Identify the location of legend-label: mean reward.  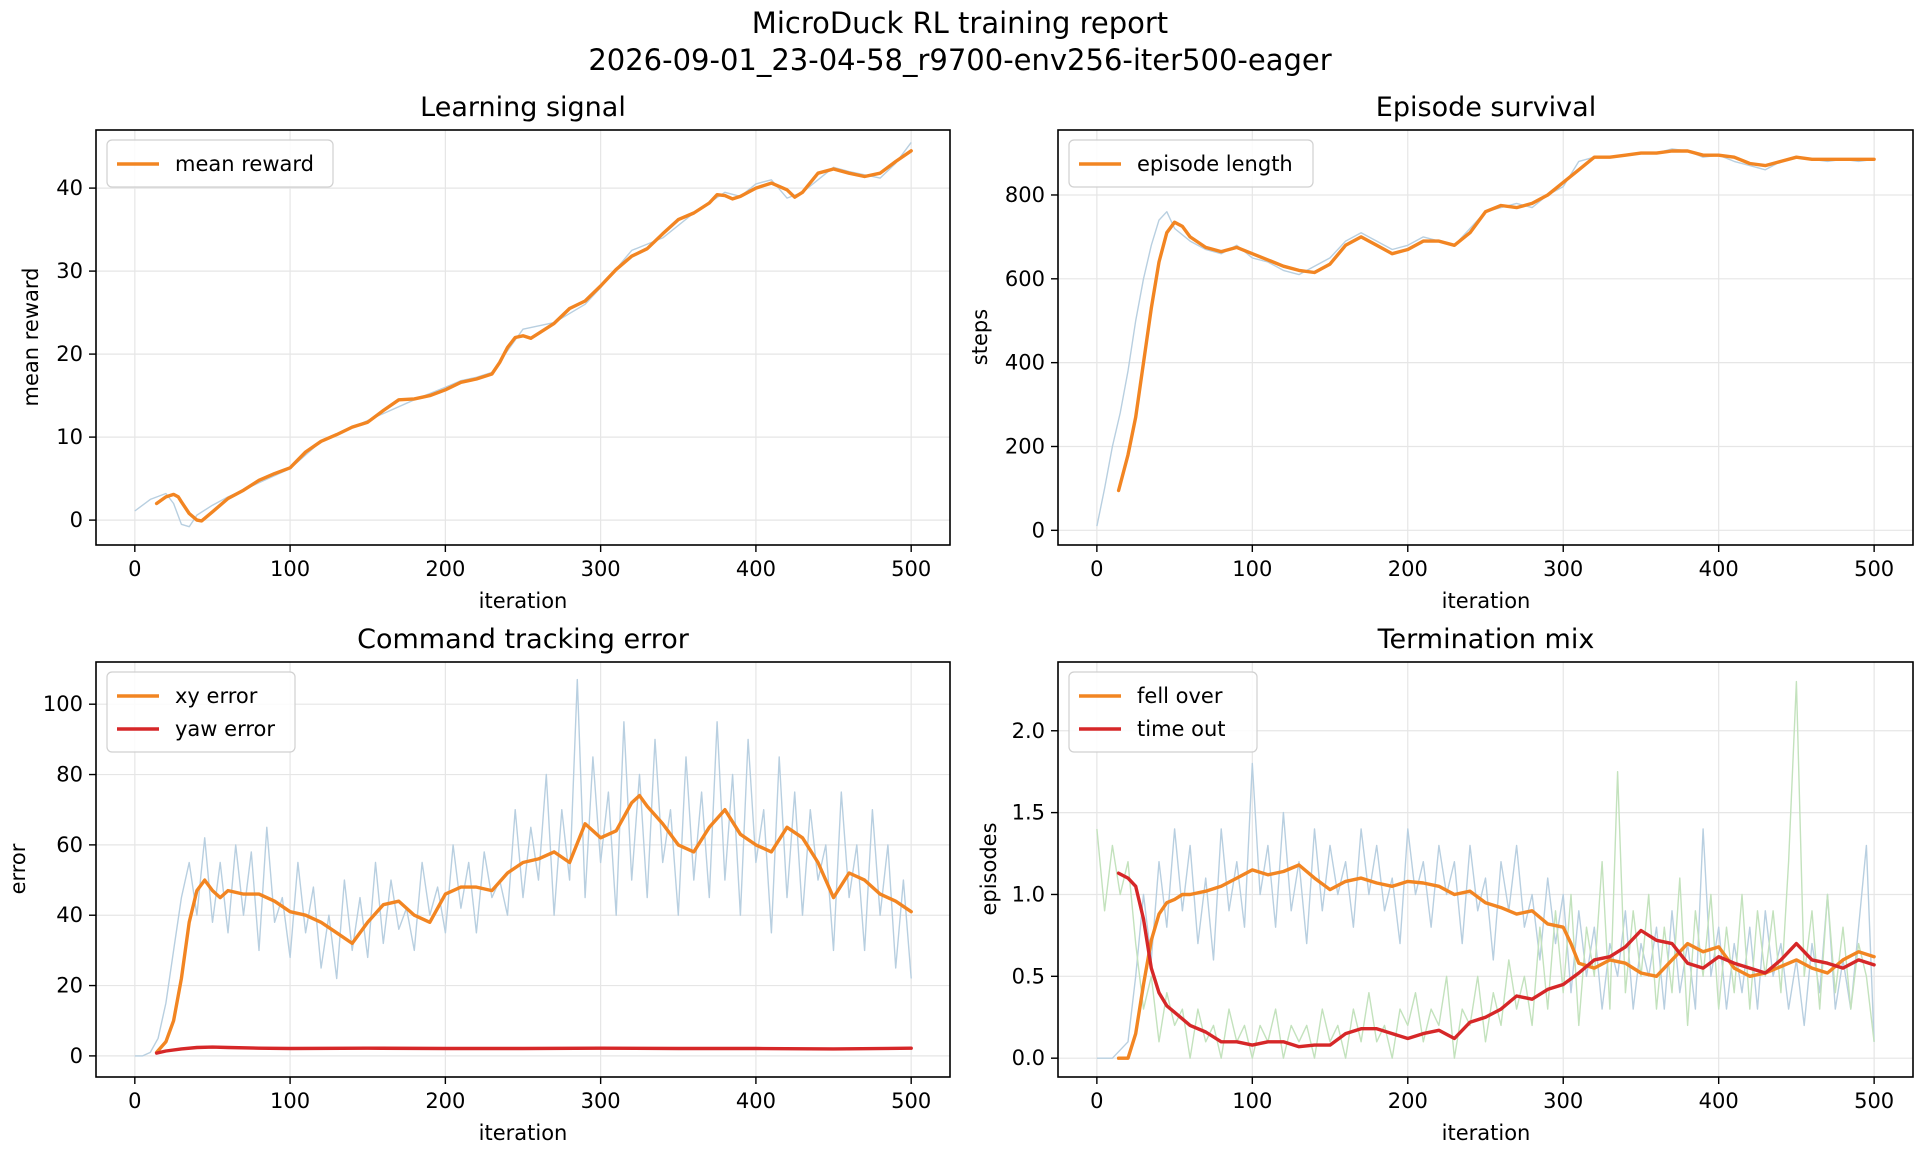
(244, 164).